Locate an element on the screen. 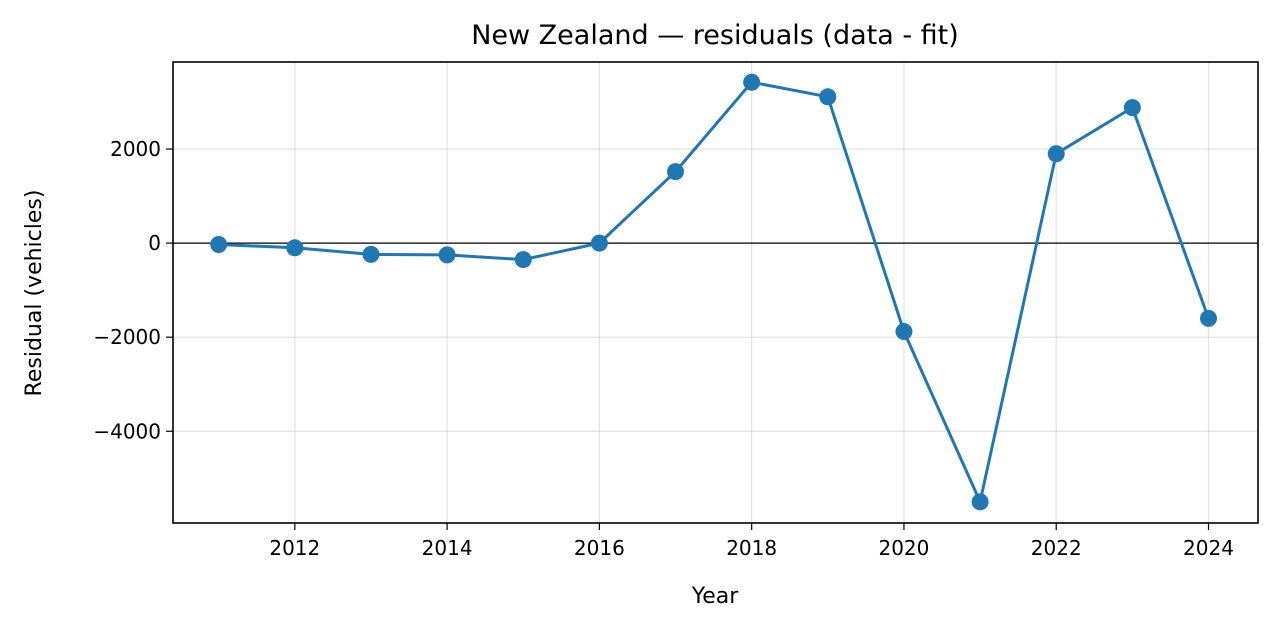 Image resolution: width=1277 pixels, height=631 pixels. x-tick-label: 2016 is located at coordinates (599, 548).